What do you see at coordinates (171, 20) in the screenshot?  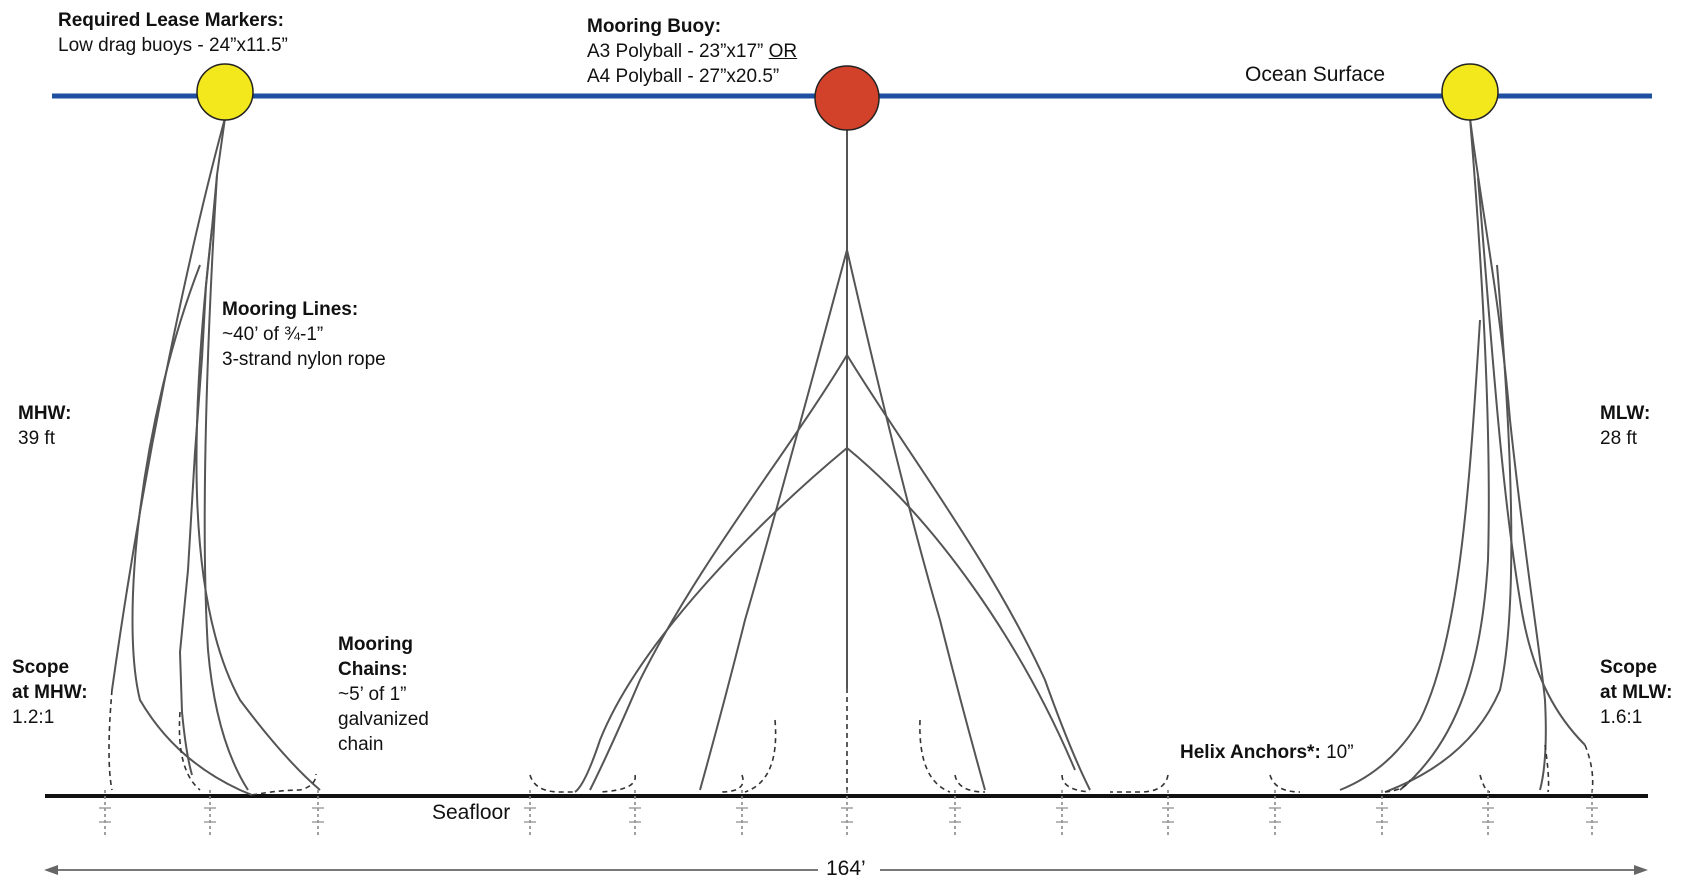 I see `lease-markers-title: Required Lease Markers:` at bounding box center [171, 20].